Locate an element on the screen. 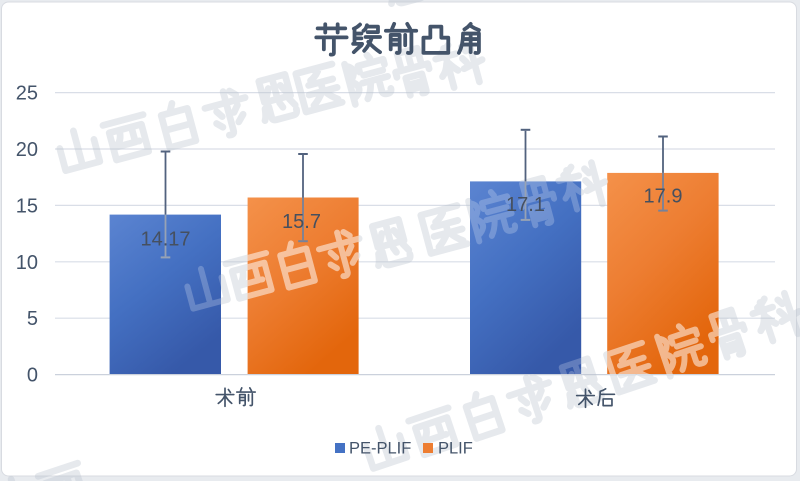 The image size is (800, 481). svg-text: 20 is located at coordinates (27, 150).